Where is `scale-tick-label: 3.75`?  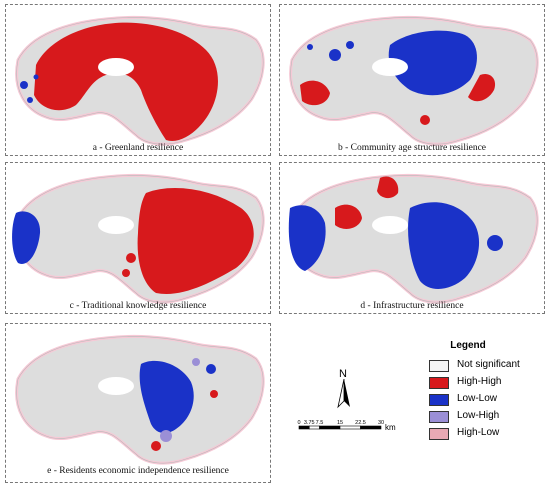
scale-tick-label: 3.75 is located at coordinates (309, 423).